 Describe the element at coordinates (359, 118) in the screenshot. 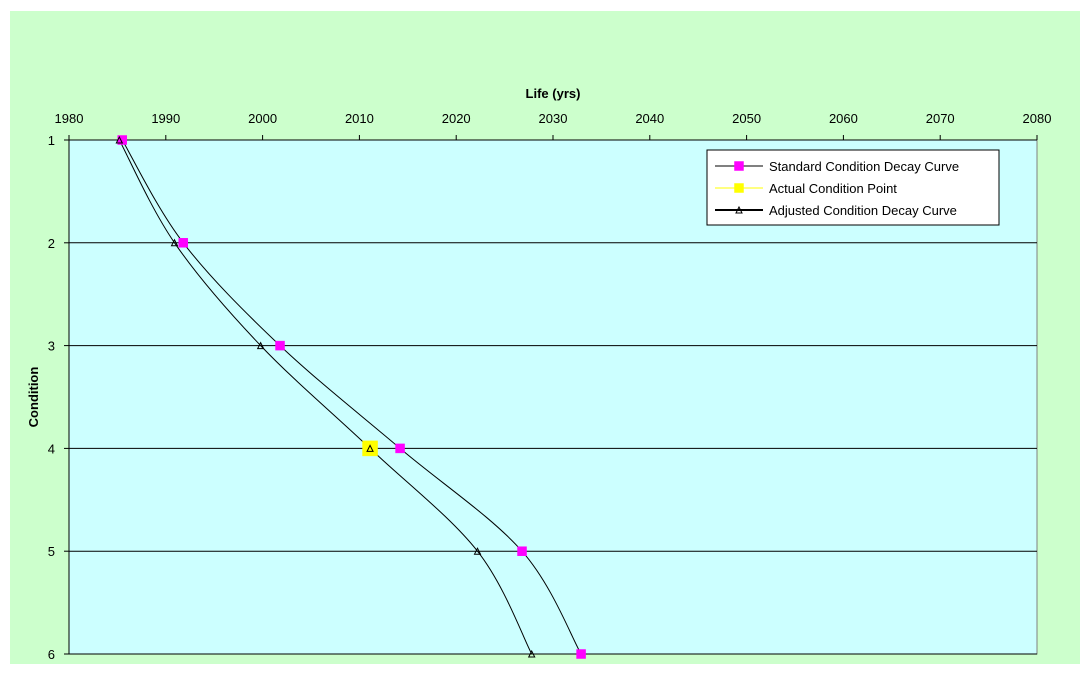

I see `x-tick-label-2010: 2010` at that location.